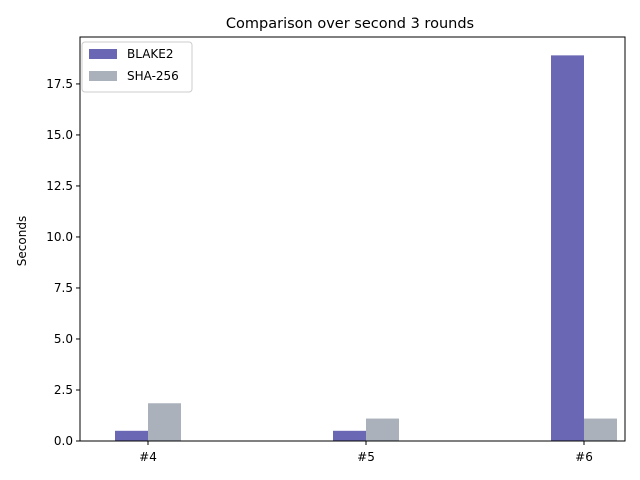  I want to click on legend-label-blake2: BLAKE2, so click(150, 54).